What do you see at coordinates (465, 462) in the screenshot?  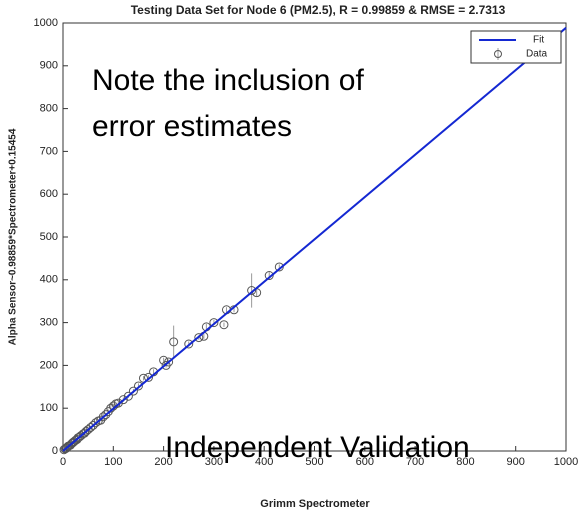 I see `x-tick-label: 800` at bounding box center [465, 462].